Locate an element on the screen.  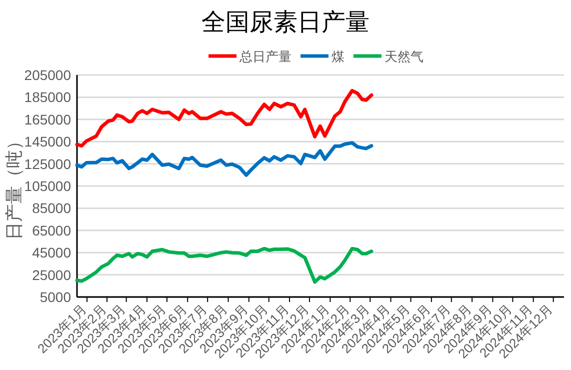
y-tick-label: 165000 is located at coordinates (48, 119).